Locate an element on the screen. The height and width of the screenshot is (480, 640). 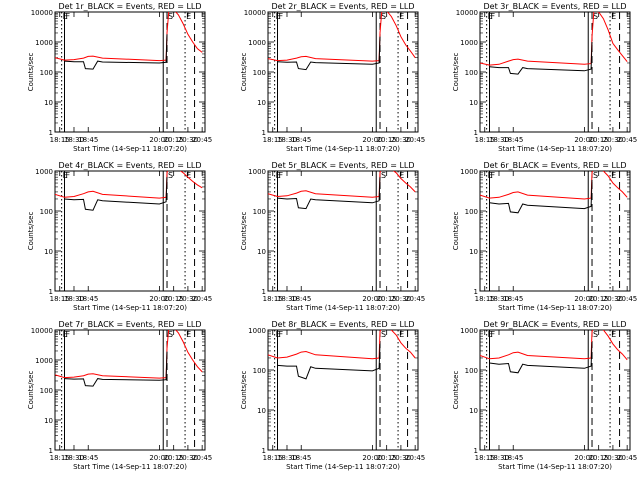
panel-title: Det 7r_BLACK = Events, RED = LLD is located at coordinates (129, 324).